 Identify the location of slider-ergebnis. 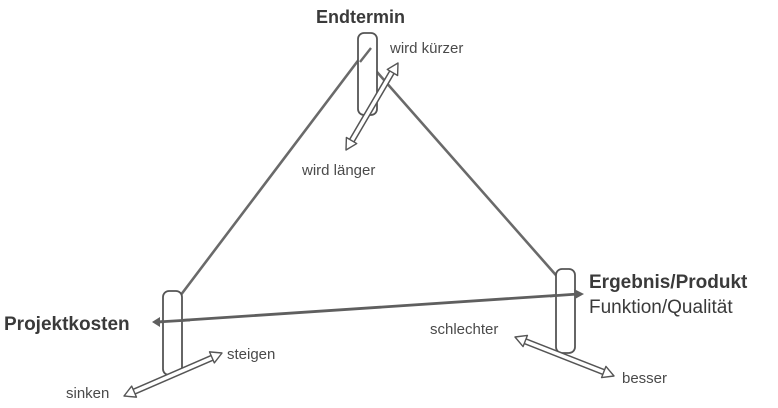
(565, 311).